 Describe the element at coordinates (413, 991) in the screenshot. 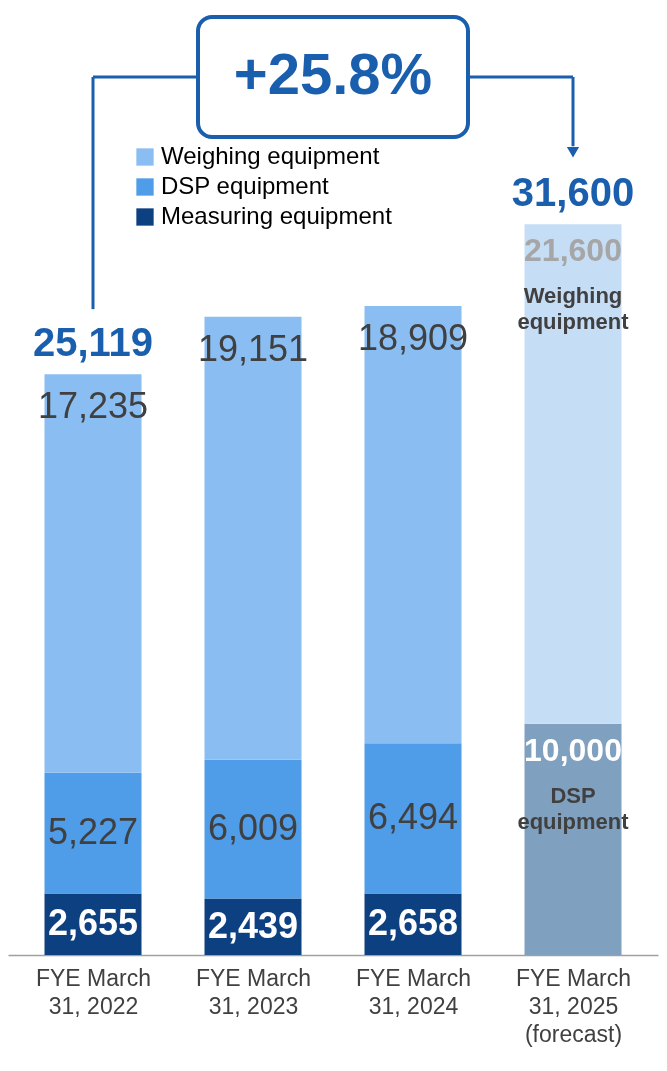

I see `x-tick-label: FYE March 31, 2024` at that location.